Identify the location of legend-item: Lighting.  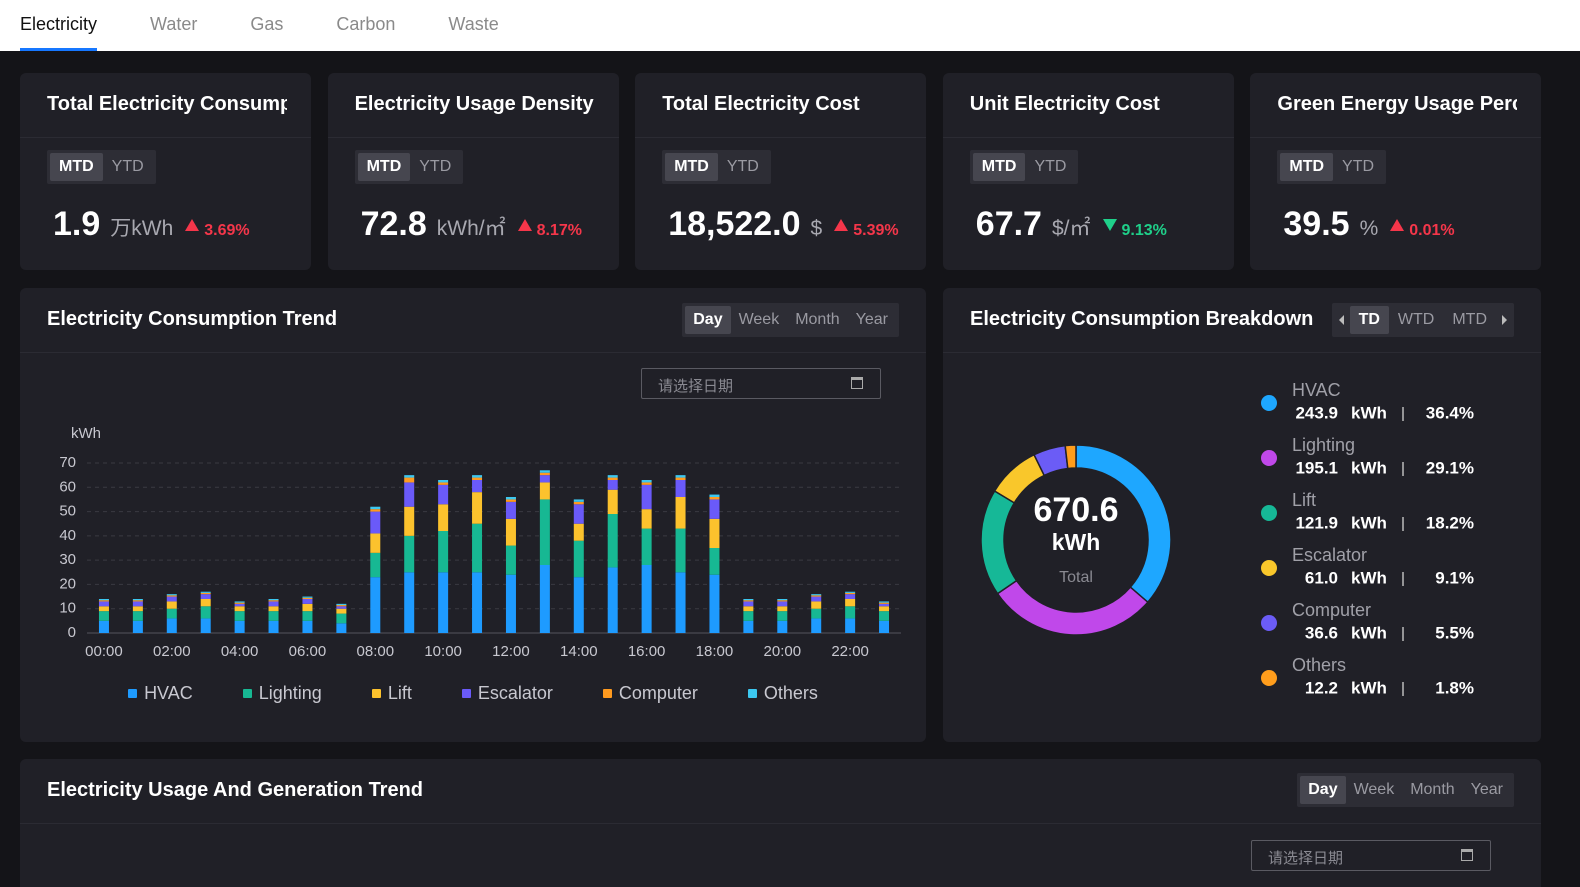
(282, 693).